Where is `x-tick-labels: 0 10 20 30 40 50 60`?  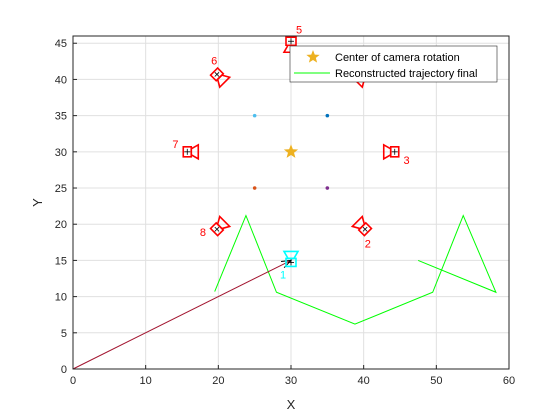
x-tick-labels: 0 10 20 30 40 50 60 is located at coordinates (292, 381).